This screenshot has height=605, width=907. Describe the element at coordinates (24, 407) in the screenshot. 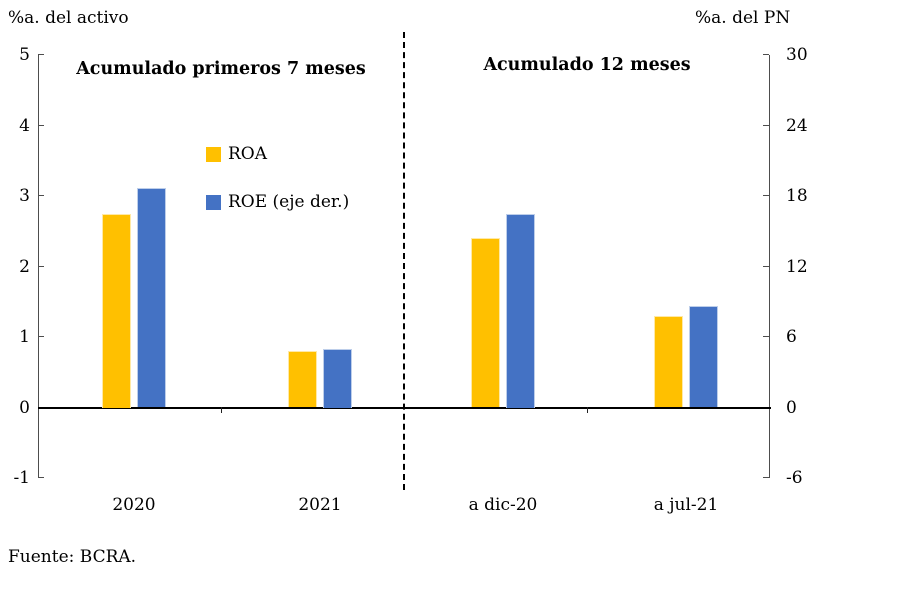

I see `left-axis-tick-label: 0` at that location.